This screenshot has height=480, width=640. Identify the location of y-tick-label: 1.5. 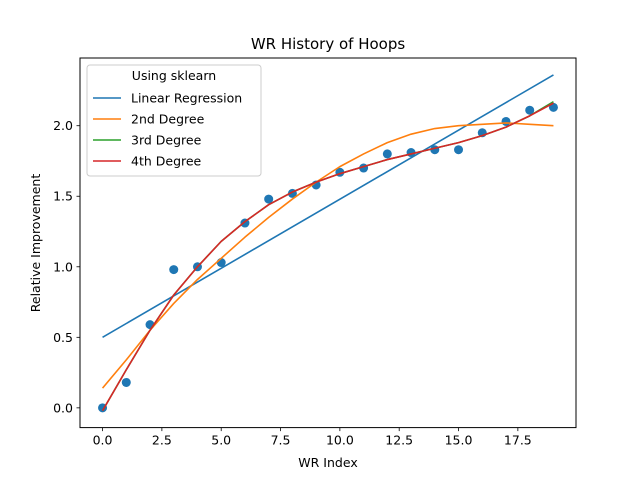
(63, 196).